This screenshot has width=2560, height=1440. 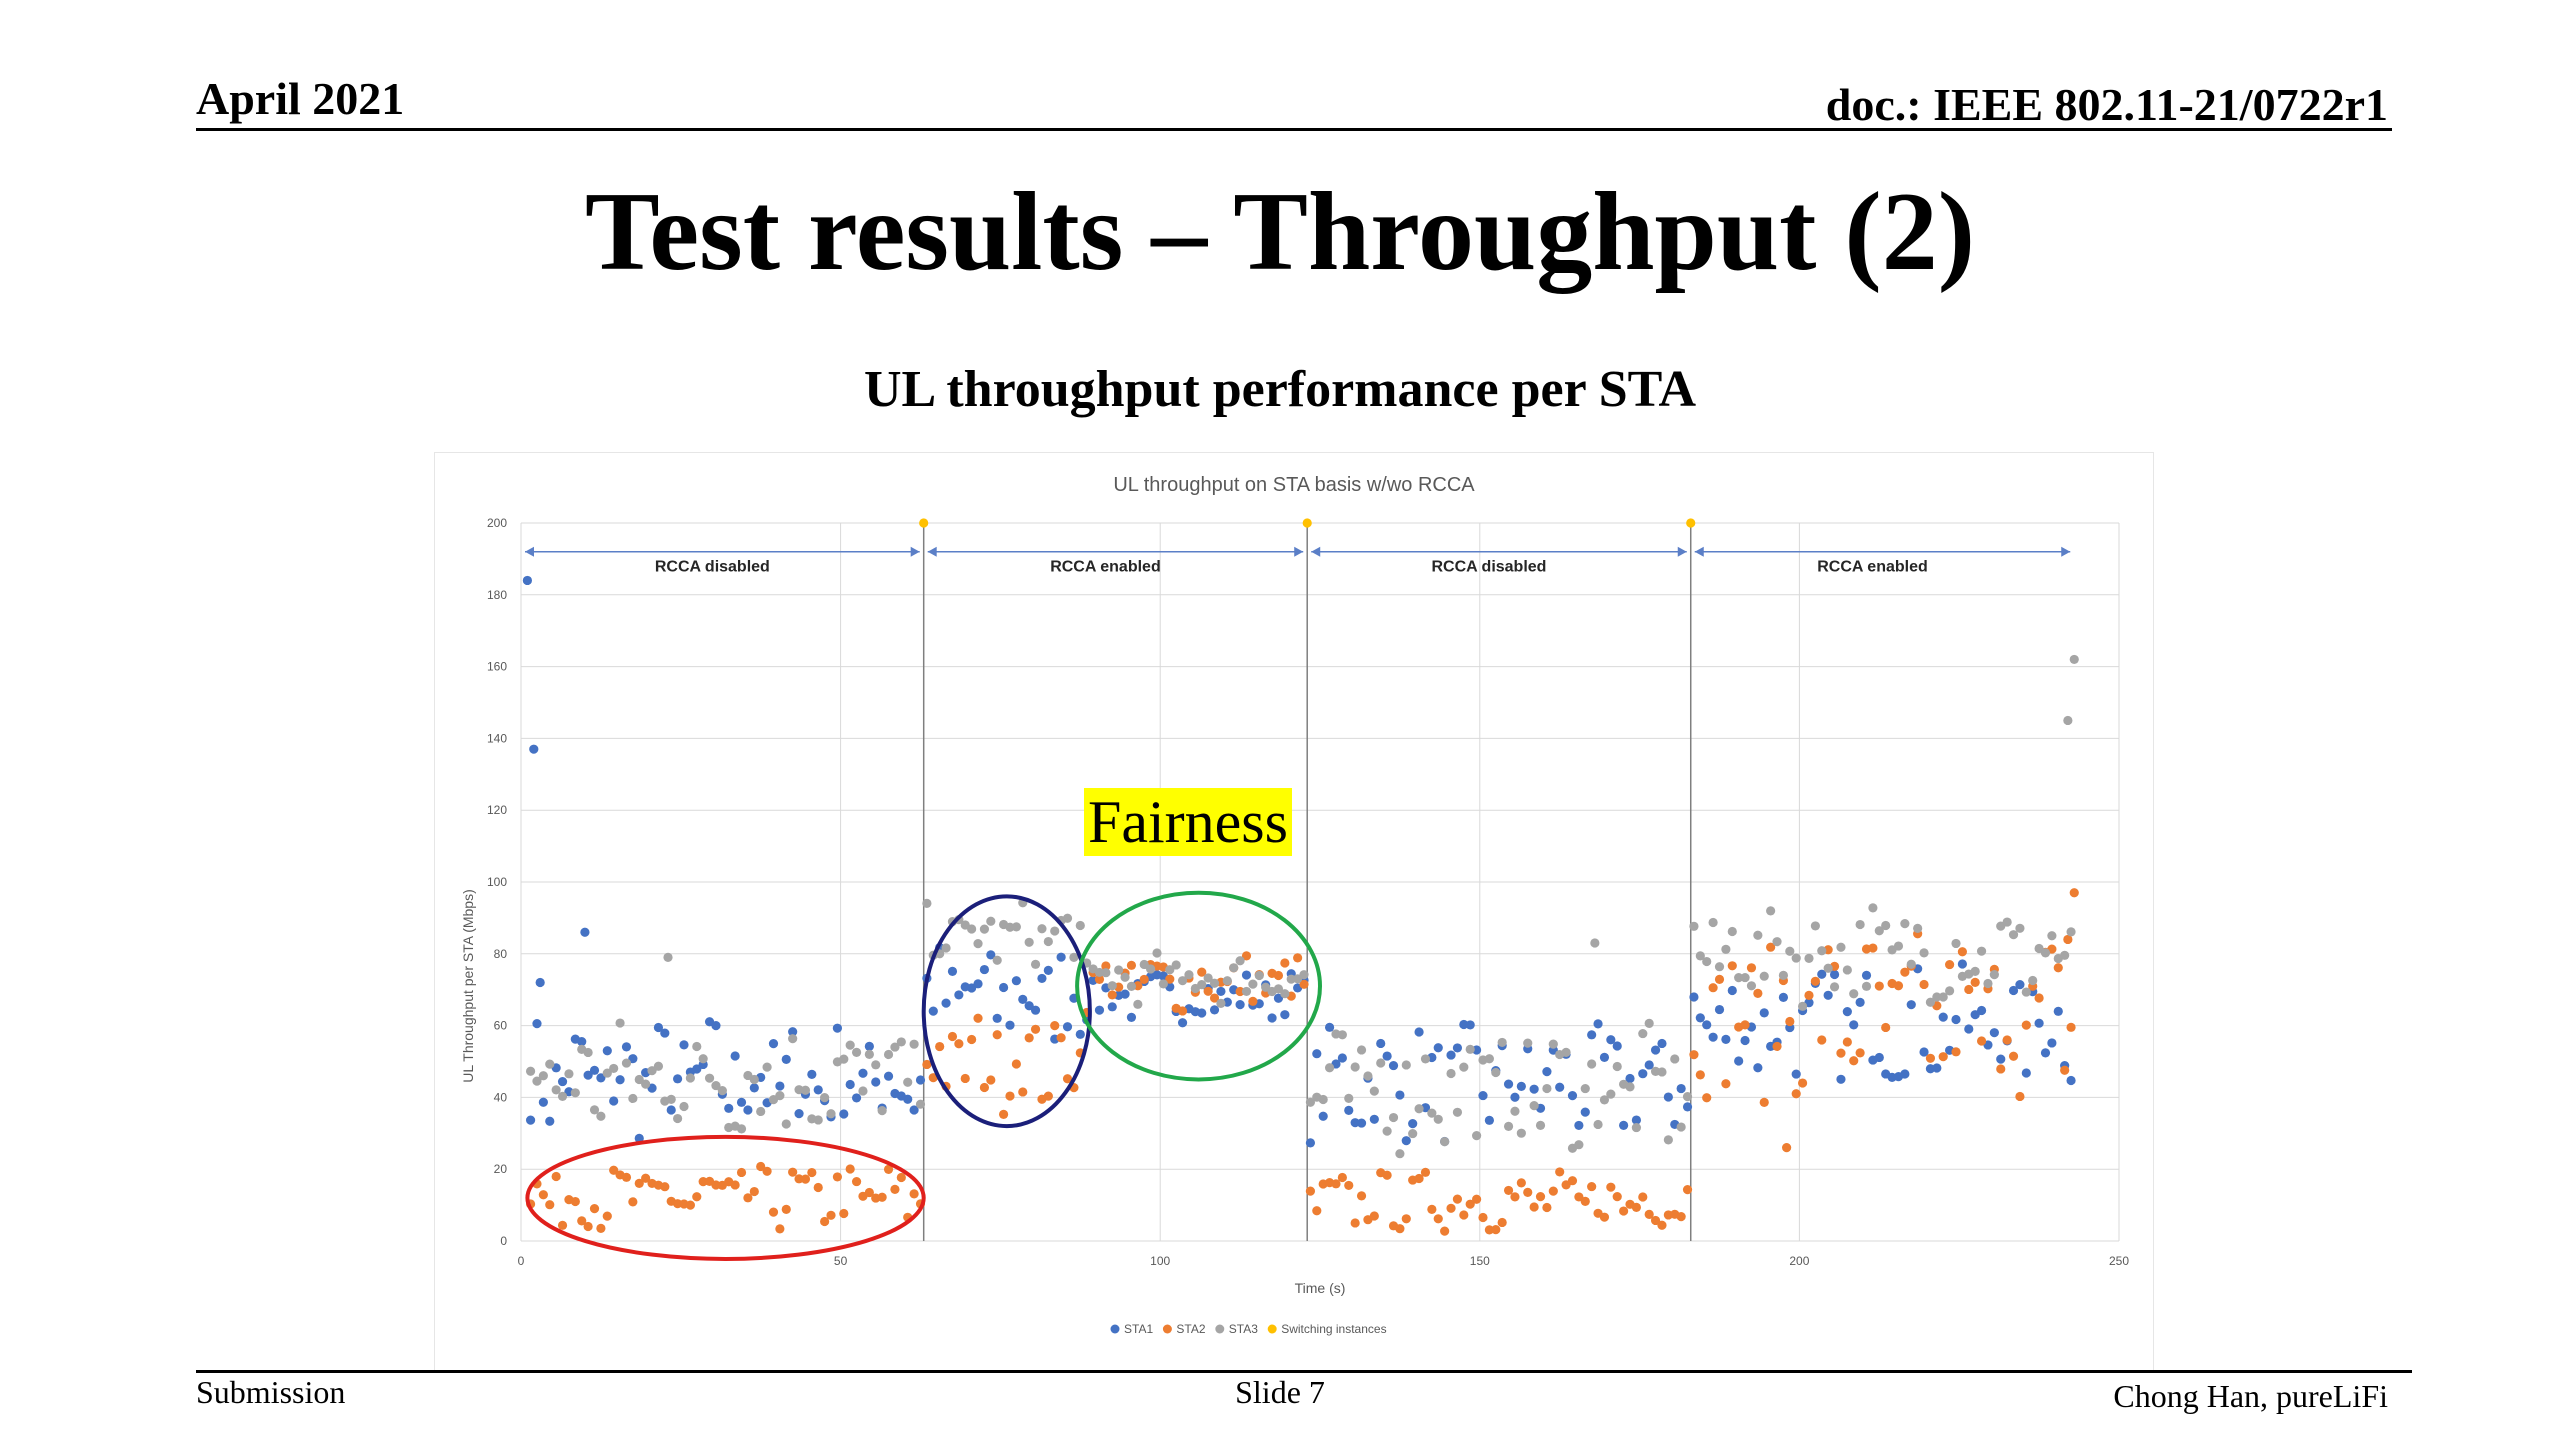 I want to click on slide-title: Test results – Throughput (2), so click(x=1280, y=232).